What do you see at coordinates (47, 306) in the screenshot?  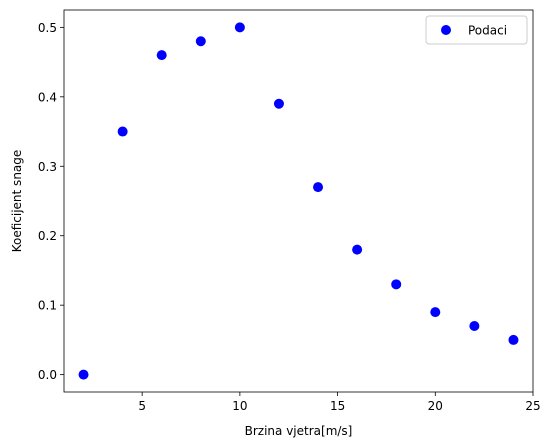 I see `y-tick-label: 0.1` at bounding box center [47, 306].